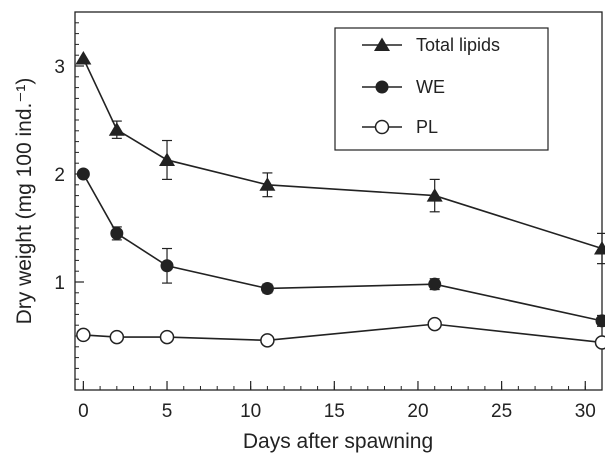 Image resolution: width=605 pixels, height=453 pixels. Describe the element at coordinates (59, 283) in the screenshot. I see `y-tick-label: 1` at that location.